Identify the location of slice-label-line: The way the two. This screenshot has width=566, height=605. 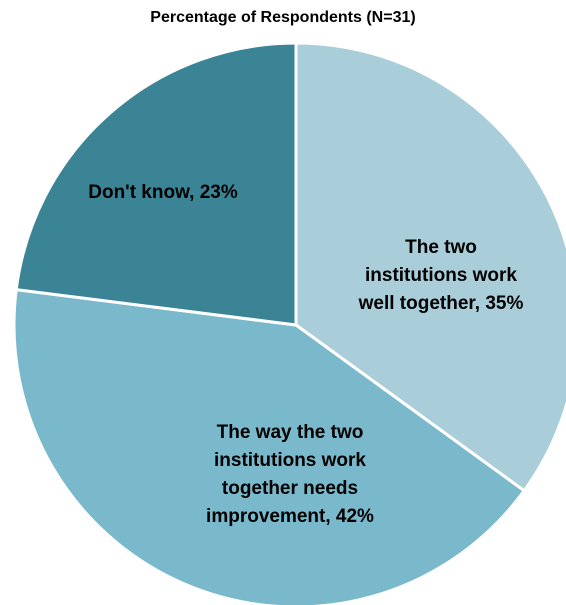
(290, 432).